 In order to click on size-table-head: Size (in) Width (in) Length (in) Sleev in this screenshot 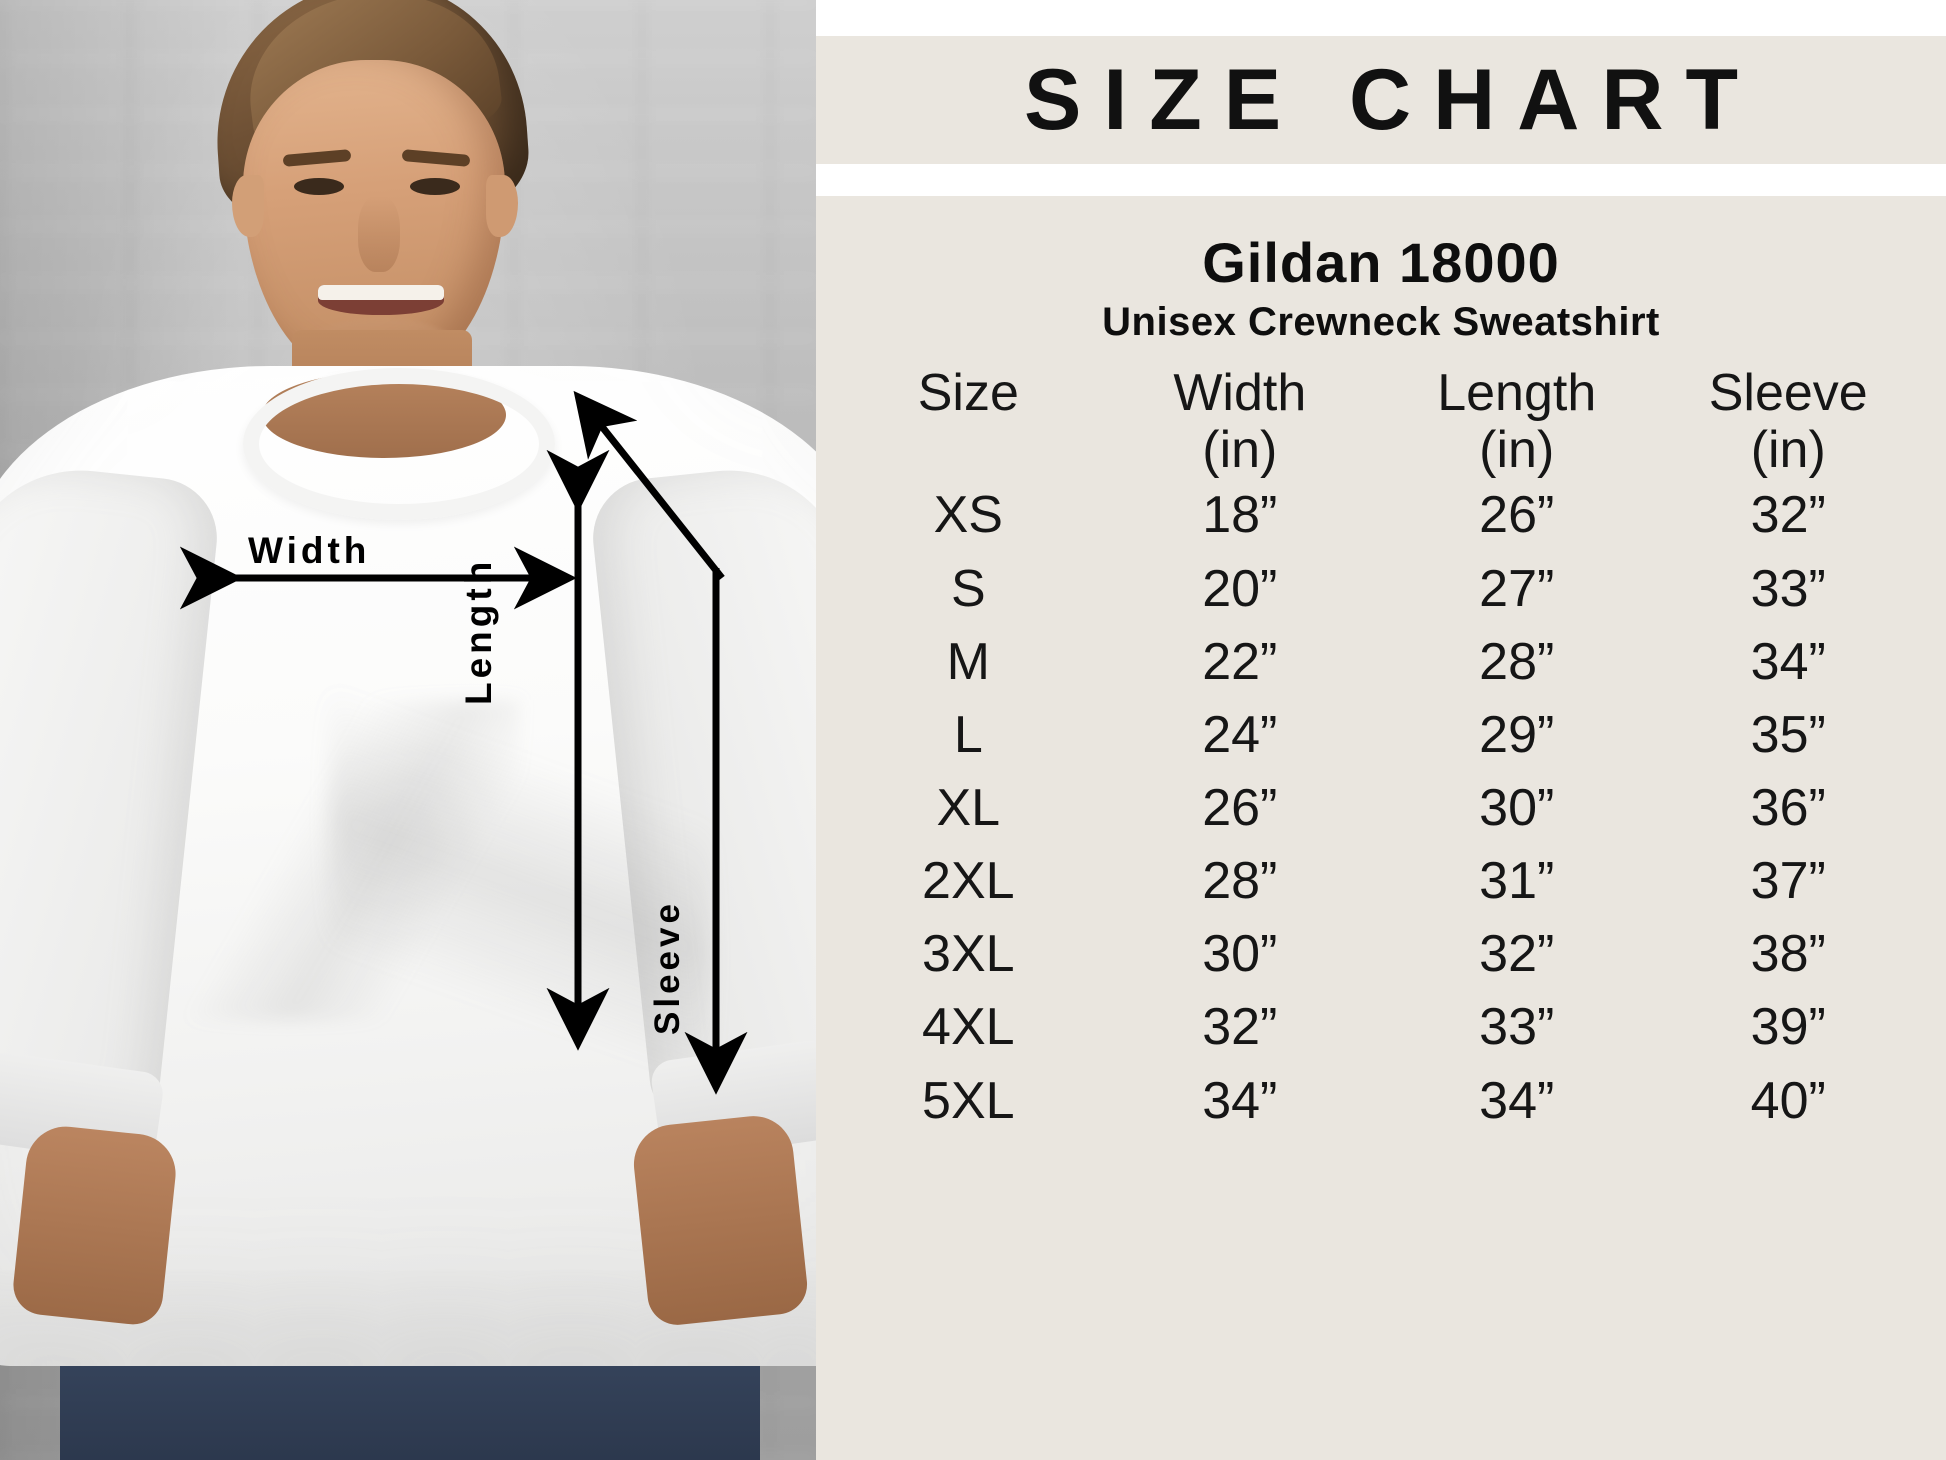, I will do `click(1381, 422)`.